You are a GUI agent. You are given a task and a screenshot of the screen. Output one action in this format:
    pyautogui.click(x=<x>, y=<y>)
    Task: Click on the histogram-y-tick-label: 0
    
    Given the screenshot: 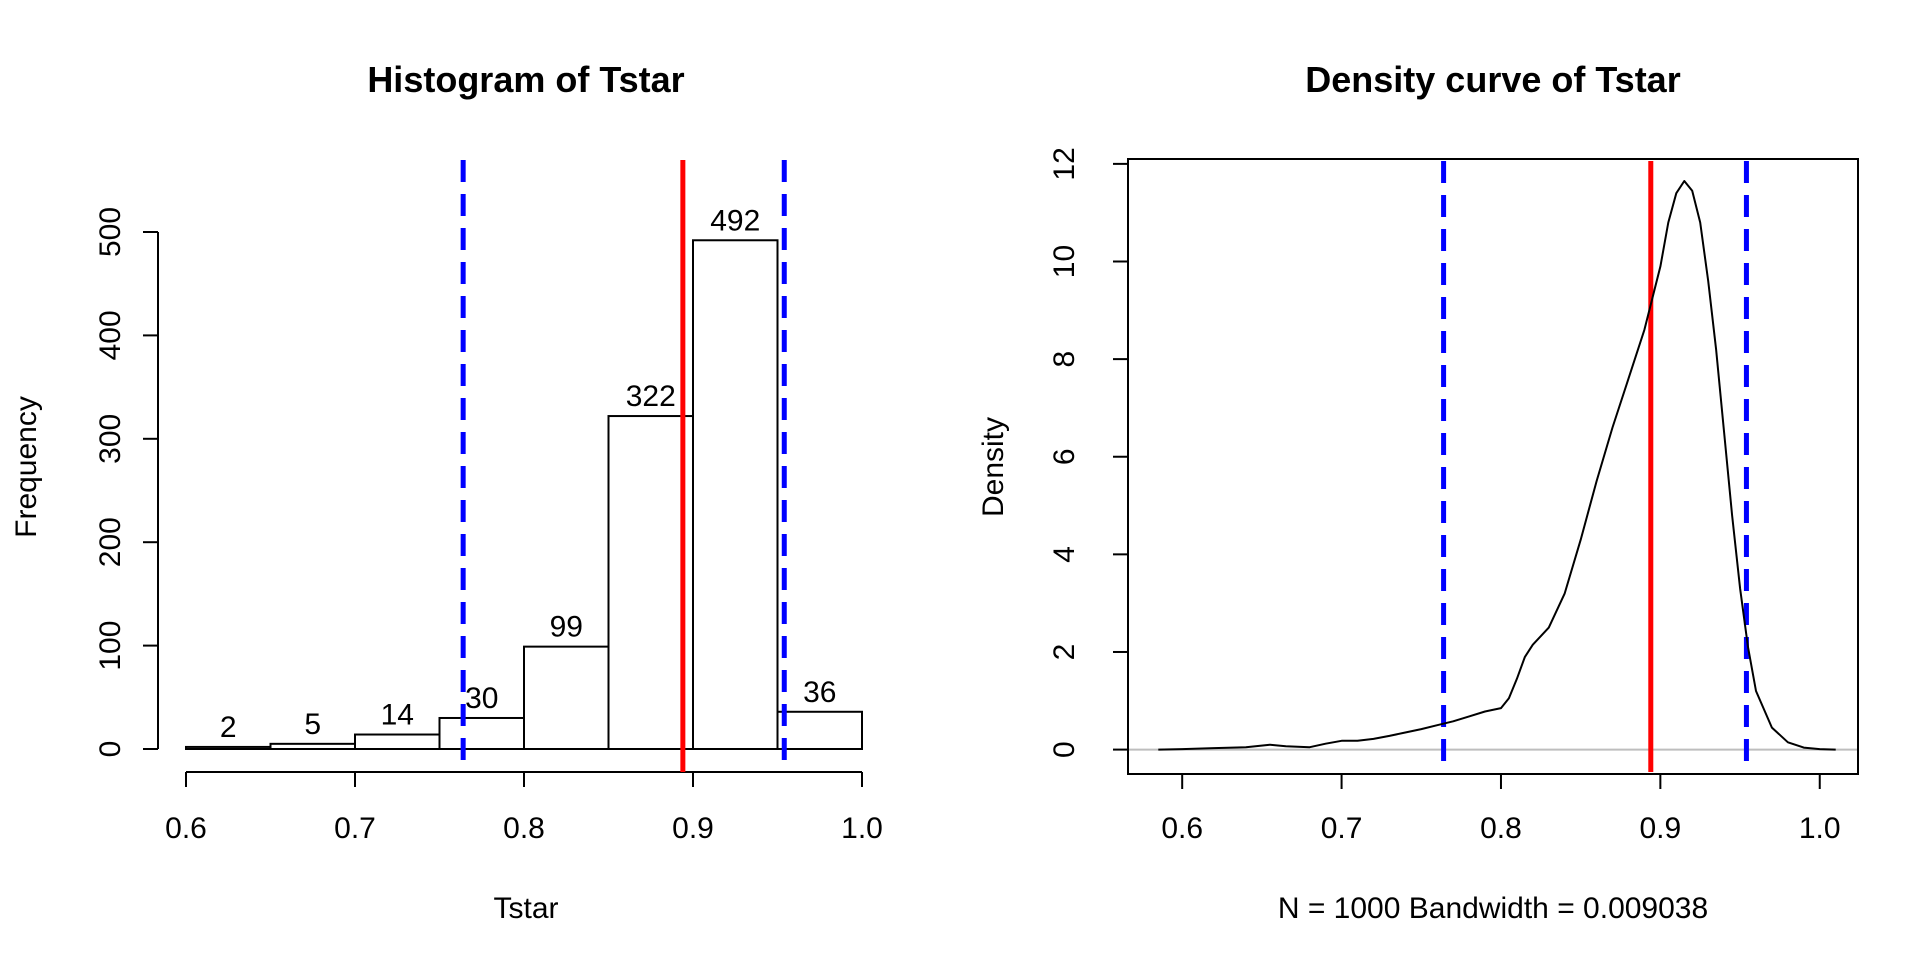 What is the action you would take?
    pyautogui.click(x=110, y=749)
    